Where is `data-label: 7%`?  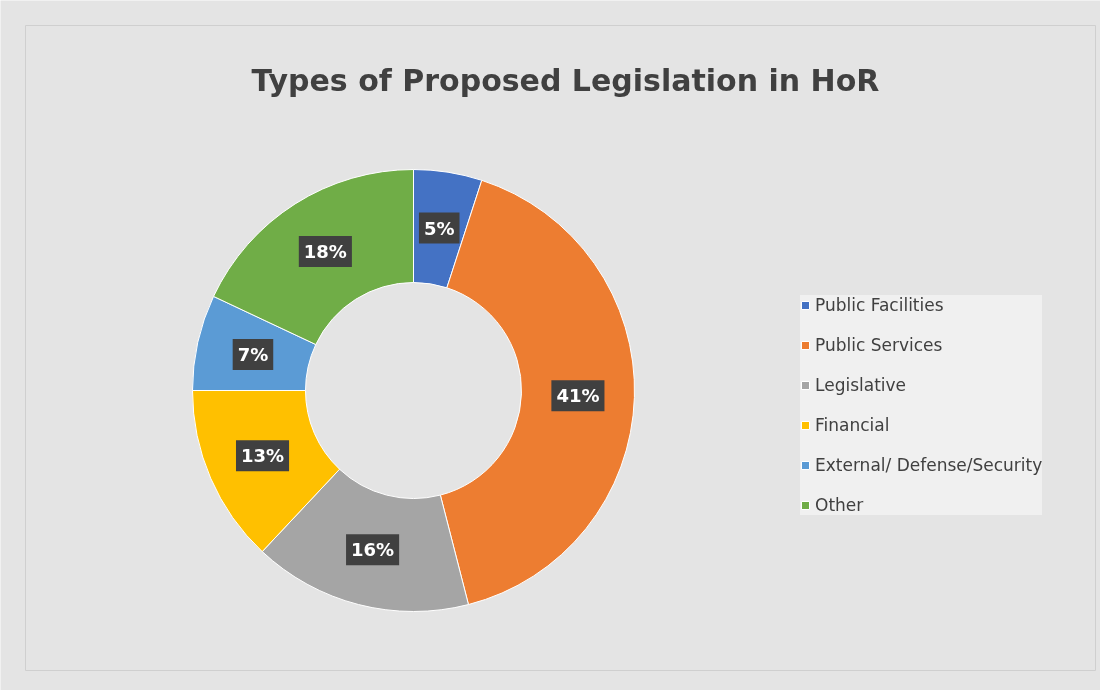 data-label: 7% is located at coordinates (253, 355).